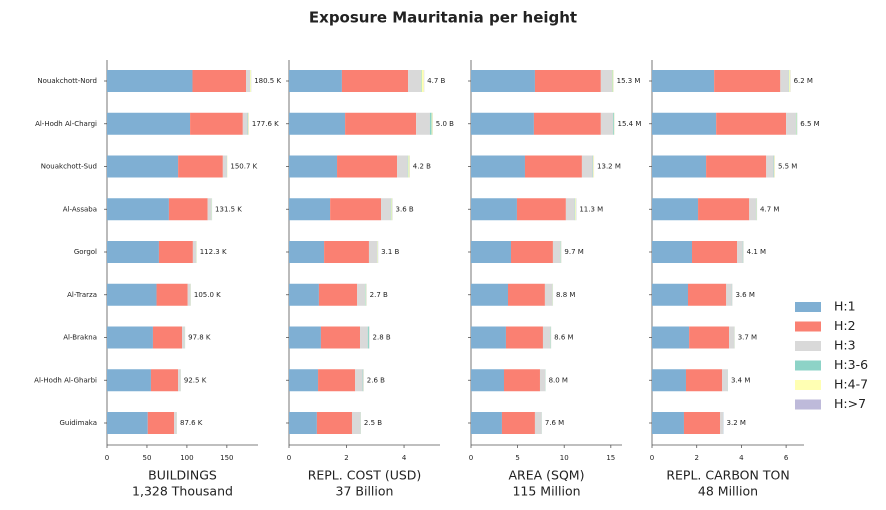 The height and width of the screenshot is (510, 886). I want to click on total-label: 5.0 B, so click(445, 124).